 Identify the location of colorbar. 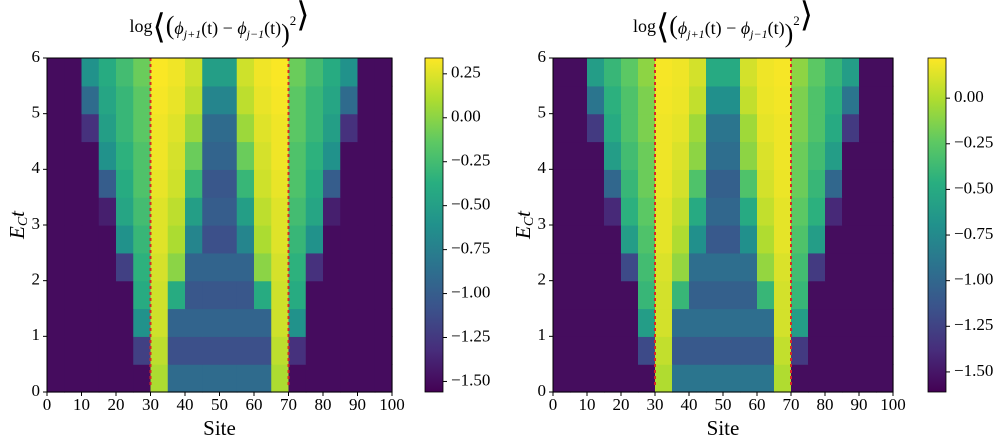
(434, 225).